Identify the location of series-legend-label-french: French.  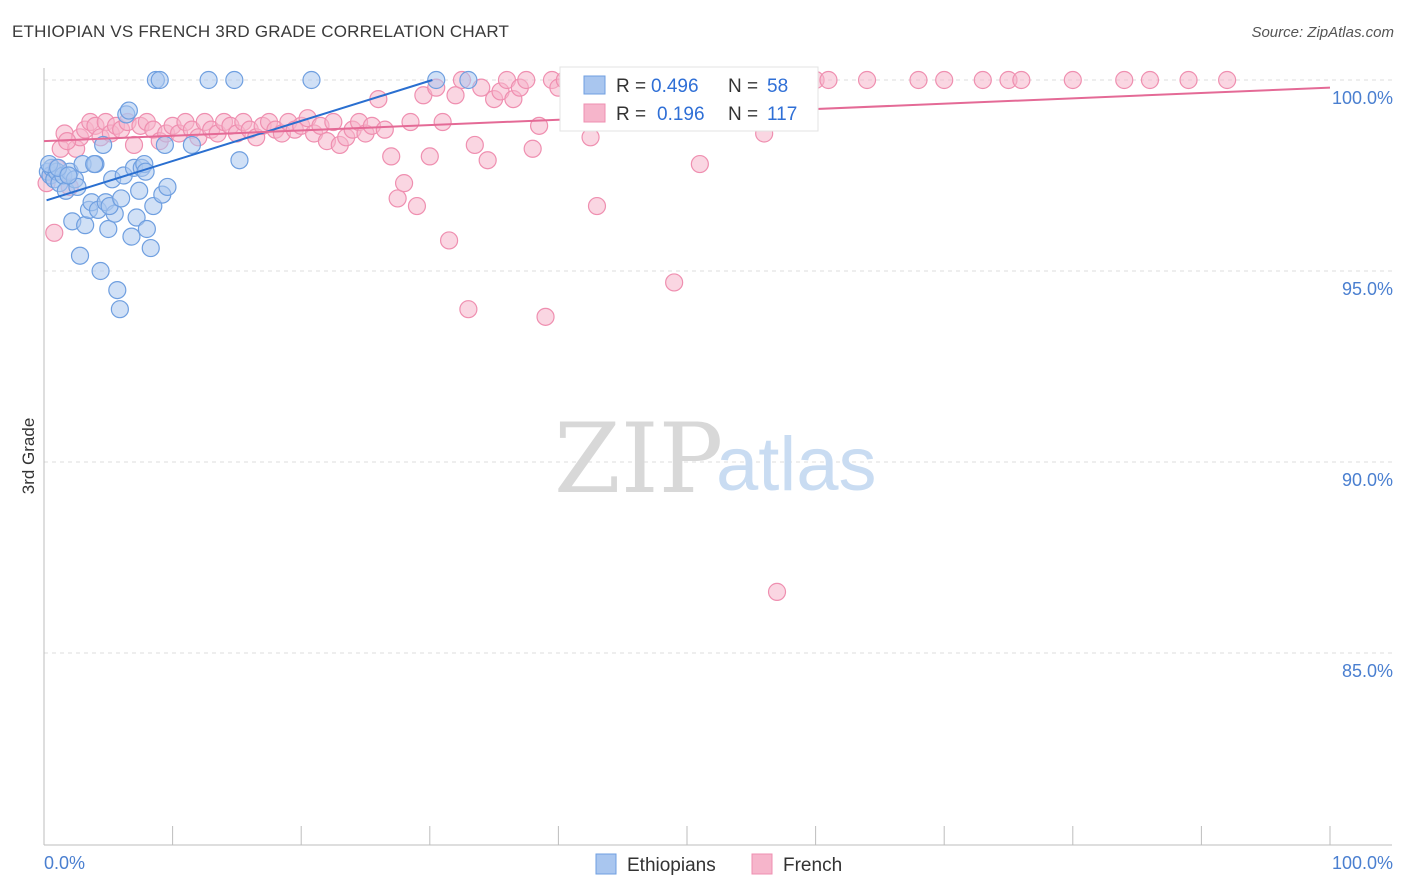
(812, 865).